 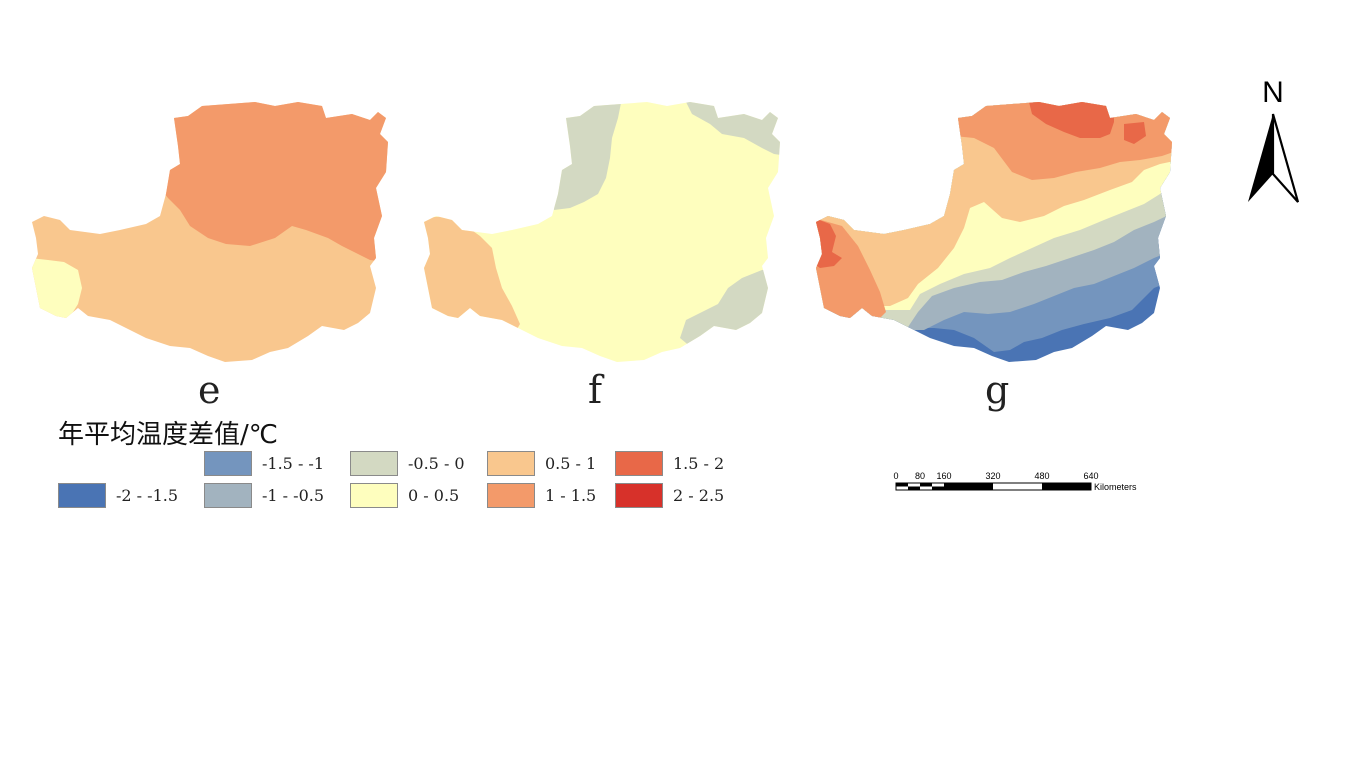 I want to click on zone-g-1.5-2-northeast, so click(x=1135, y=133).